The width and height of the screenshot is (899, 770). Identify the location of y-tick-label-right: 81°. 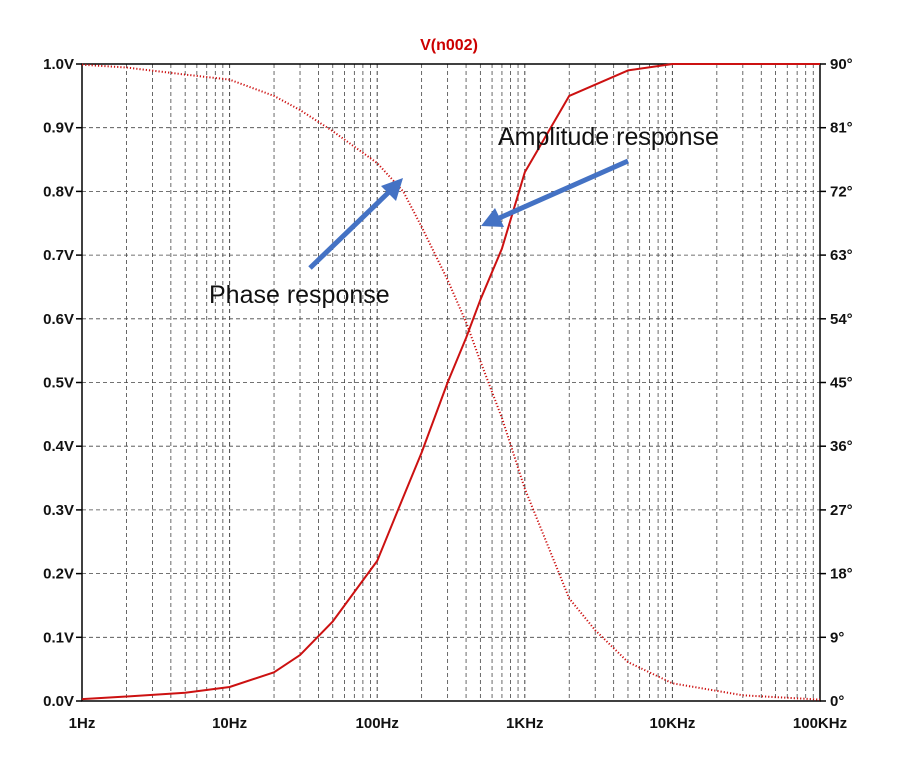
(841, 128).